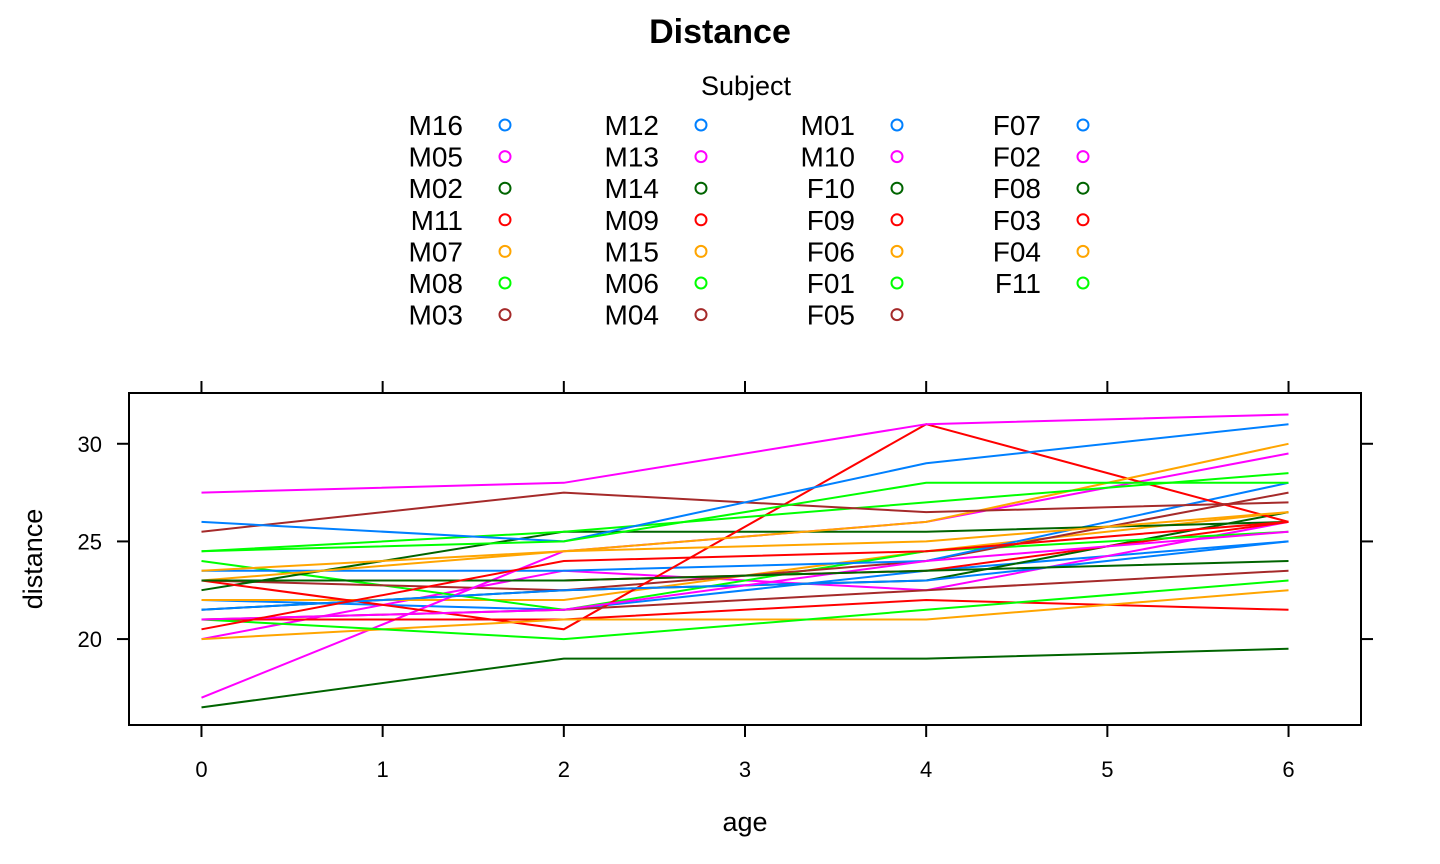 Image resolution: width=1440 pixels, height=864 pixels. Describe the element at coordinates (1018, 283) in the screenshot. I see `legend-label: F11` at that location.